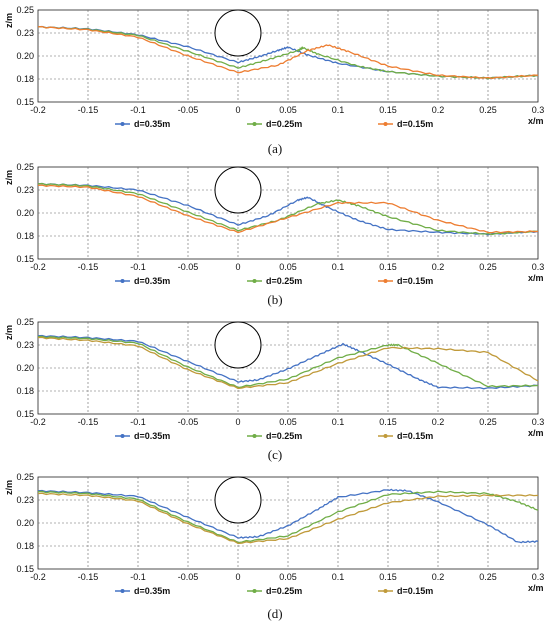 The height and width of the screenshot is (625, 550). What do you see at coordinates (275, 454) in the screenshot?
I see `caption-c: (c)` at bounding box center [275, 454].